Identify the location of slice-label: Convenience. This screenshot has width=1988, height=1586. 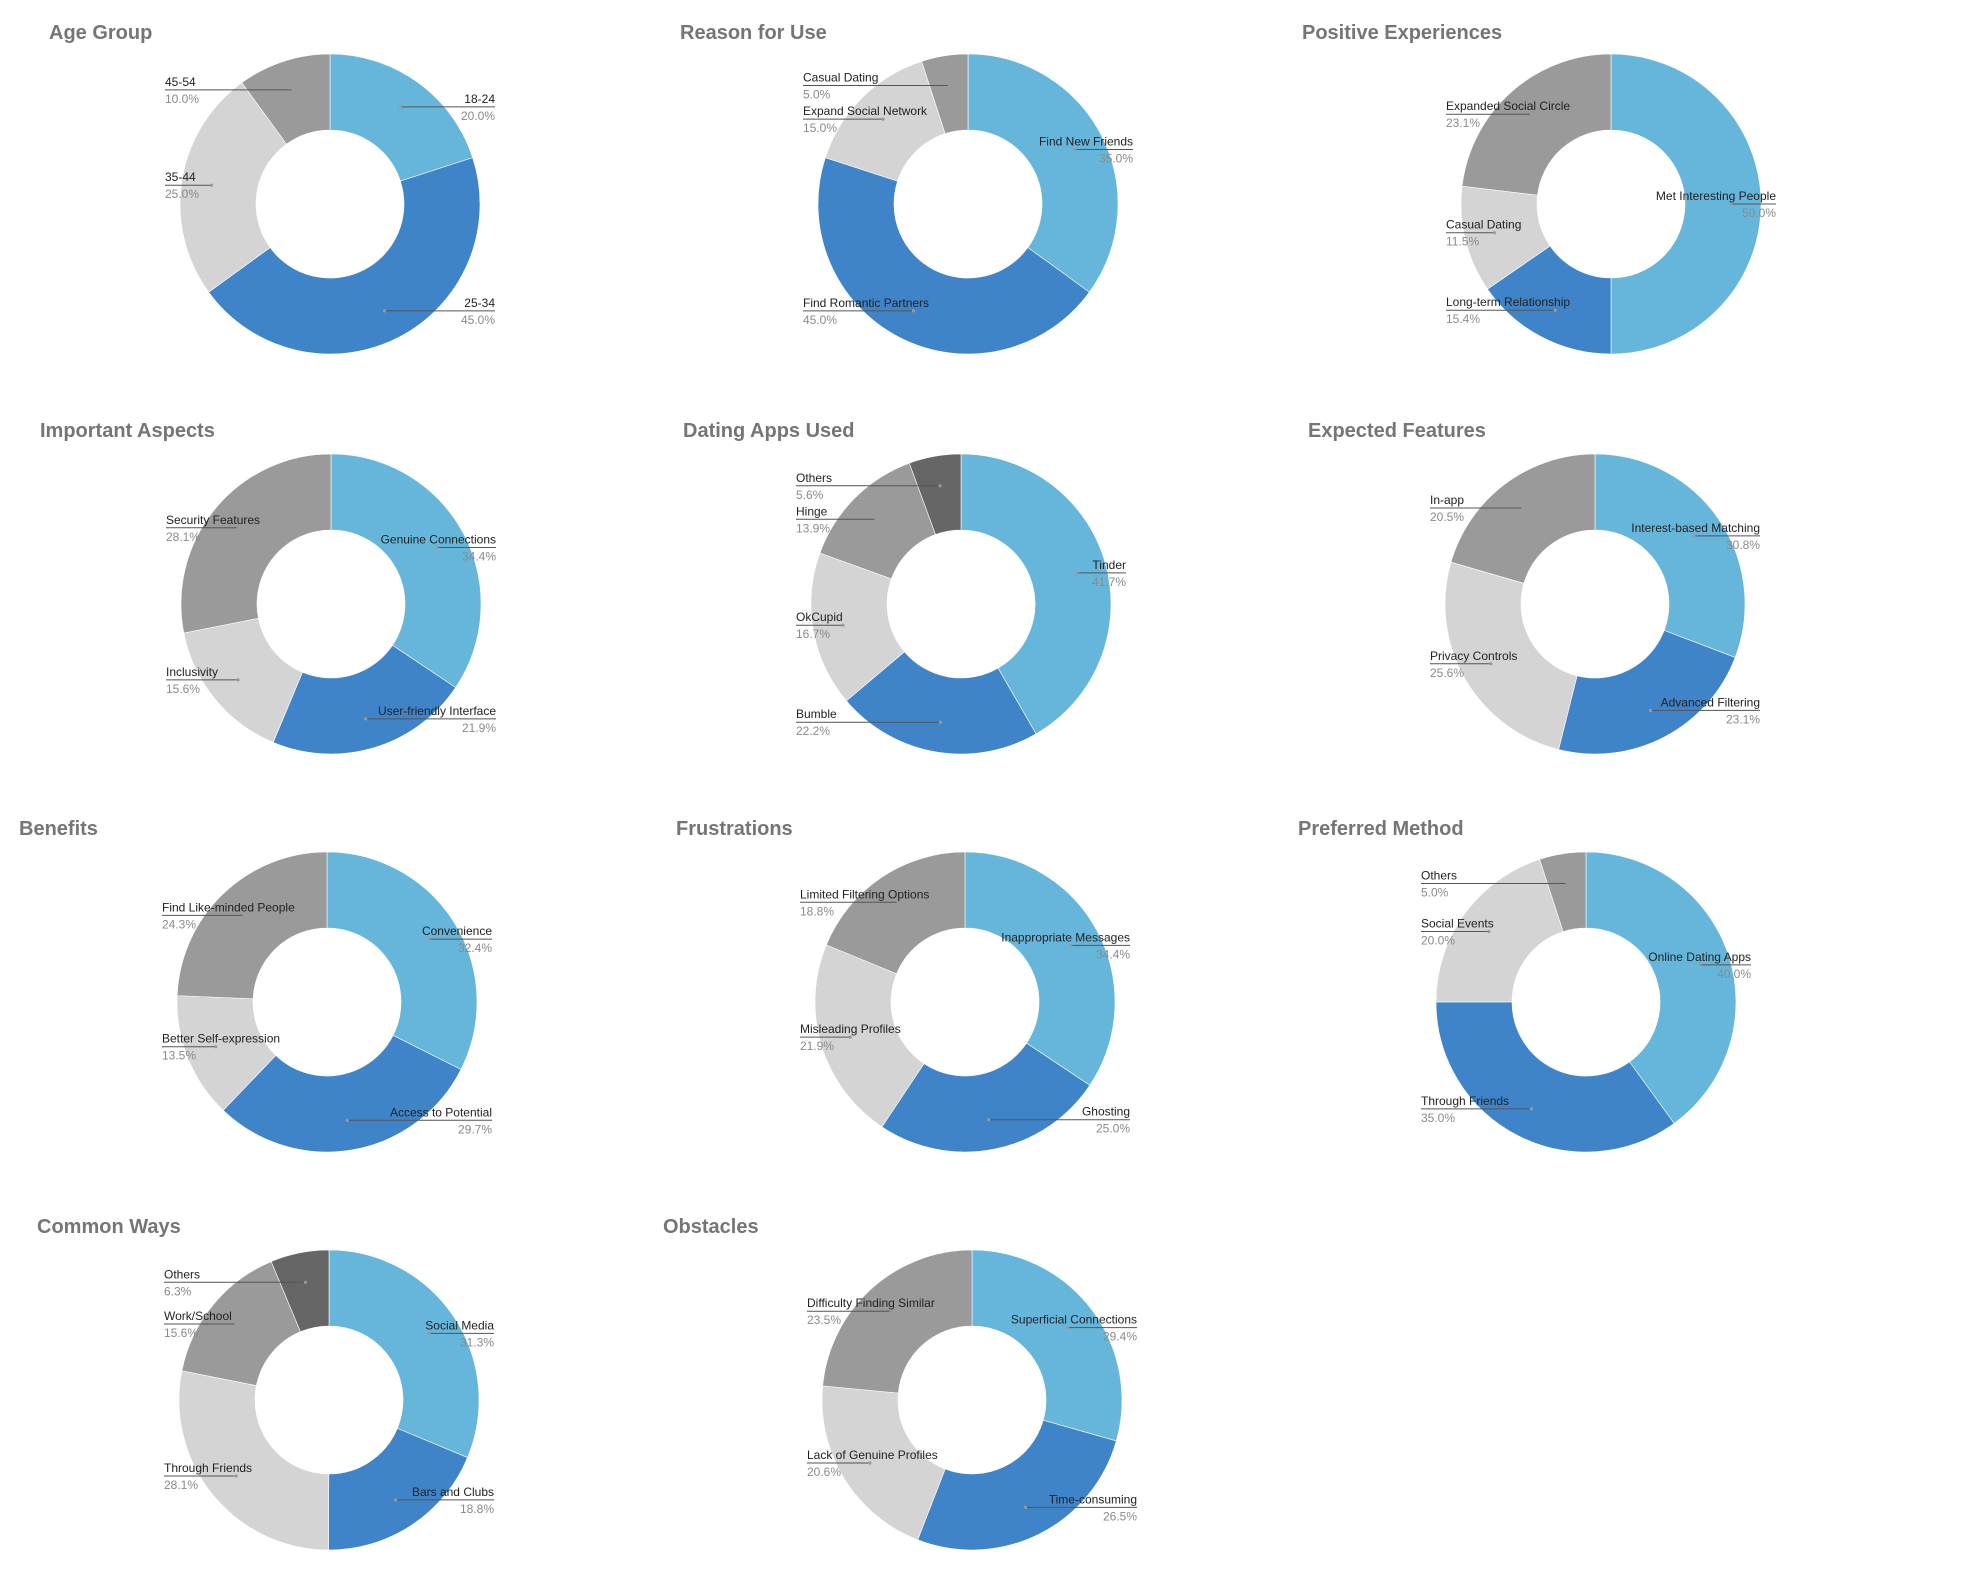
(457, 931).